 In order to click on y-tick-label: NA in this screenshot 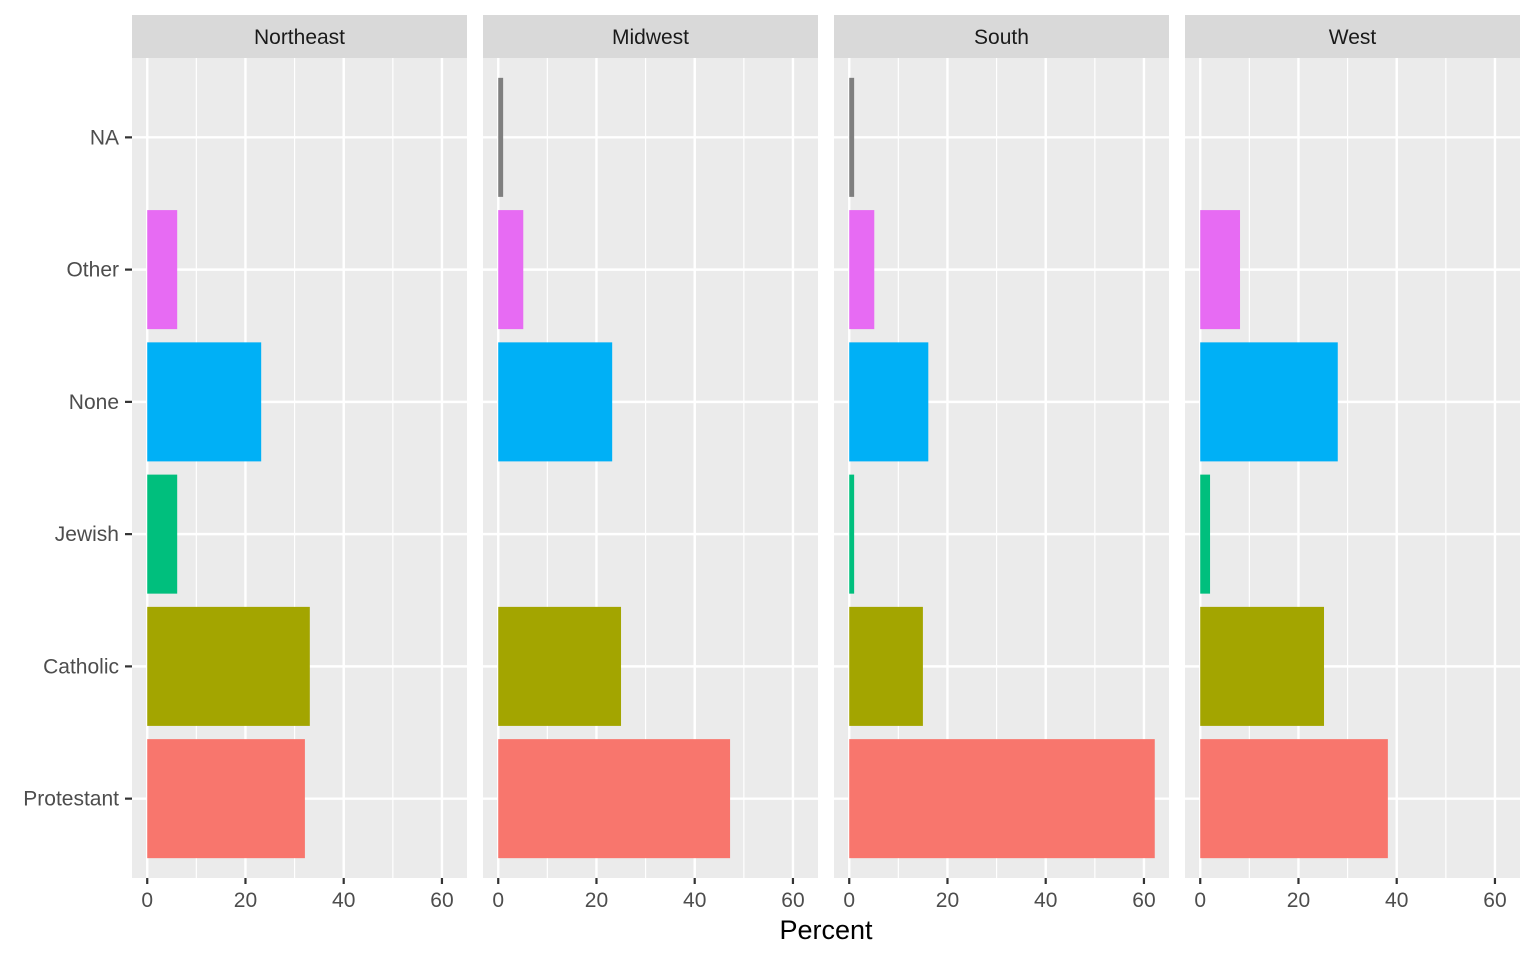, I will do `click(104, 137)`.